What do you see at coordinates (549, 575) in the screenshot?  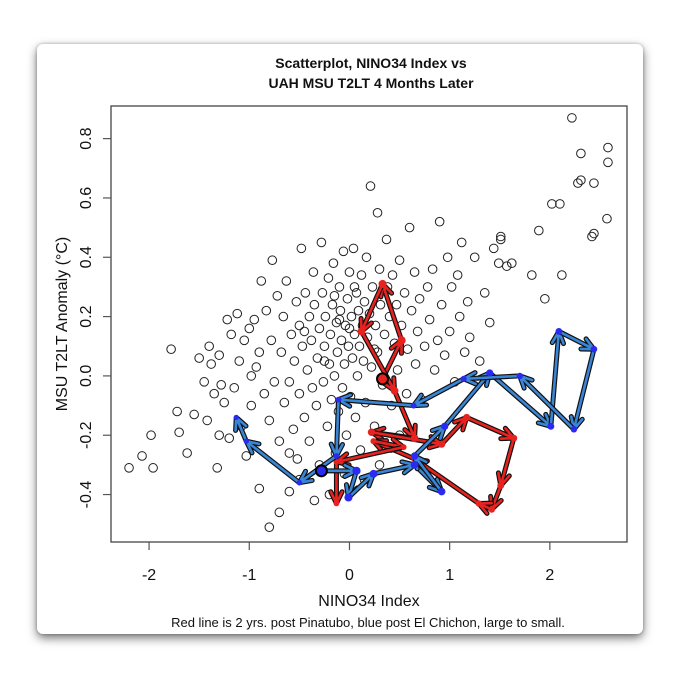 I see `x-tick-label: 2` at bounding box center [549, 575].